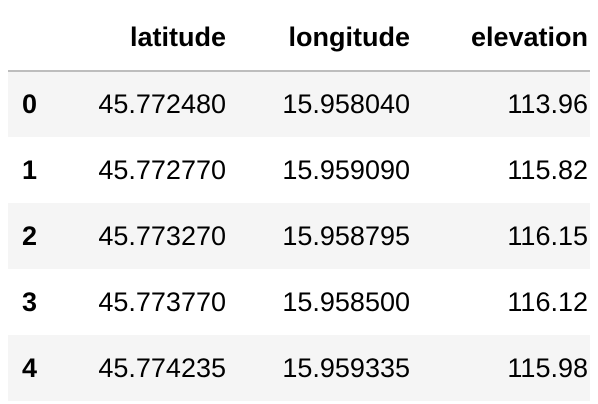 This screenshot has height=404, width=598. I want to click on cell-elevation: 115.98, so click(547, 367).